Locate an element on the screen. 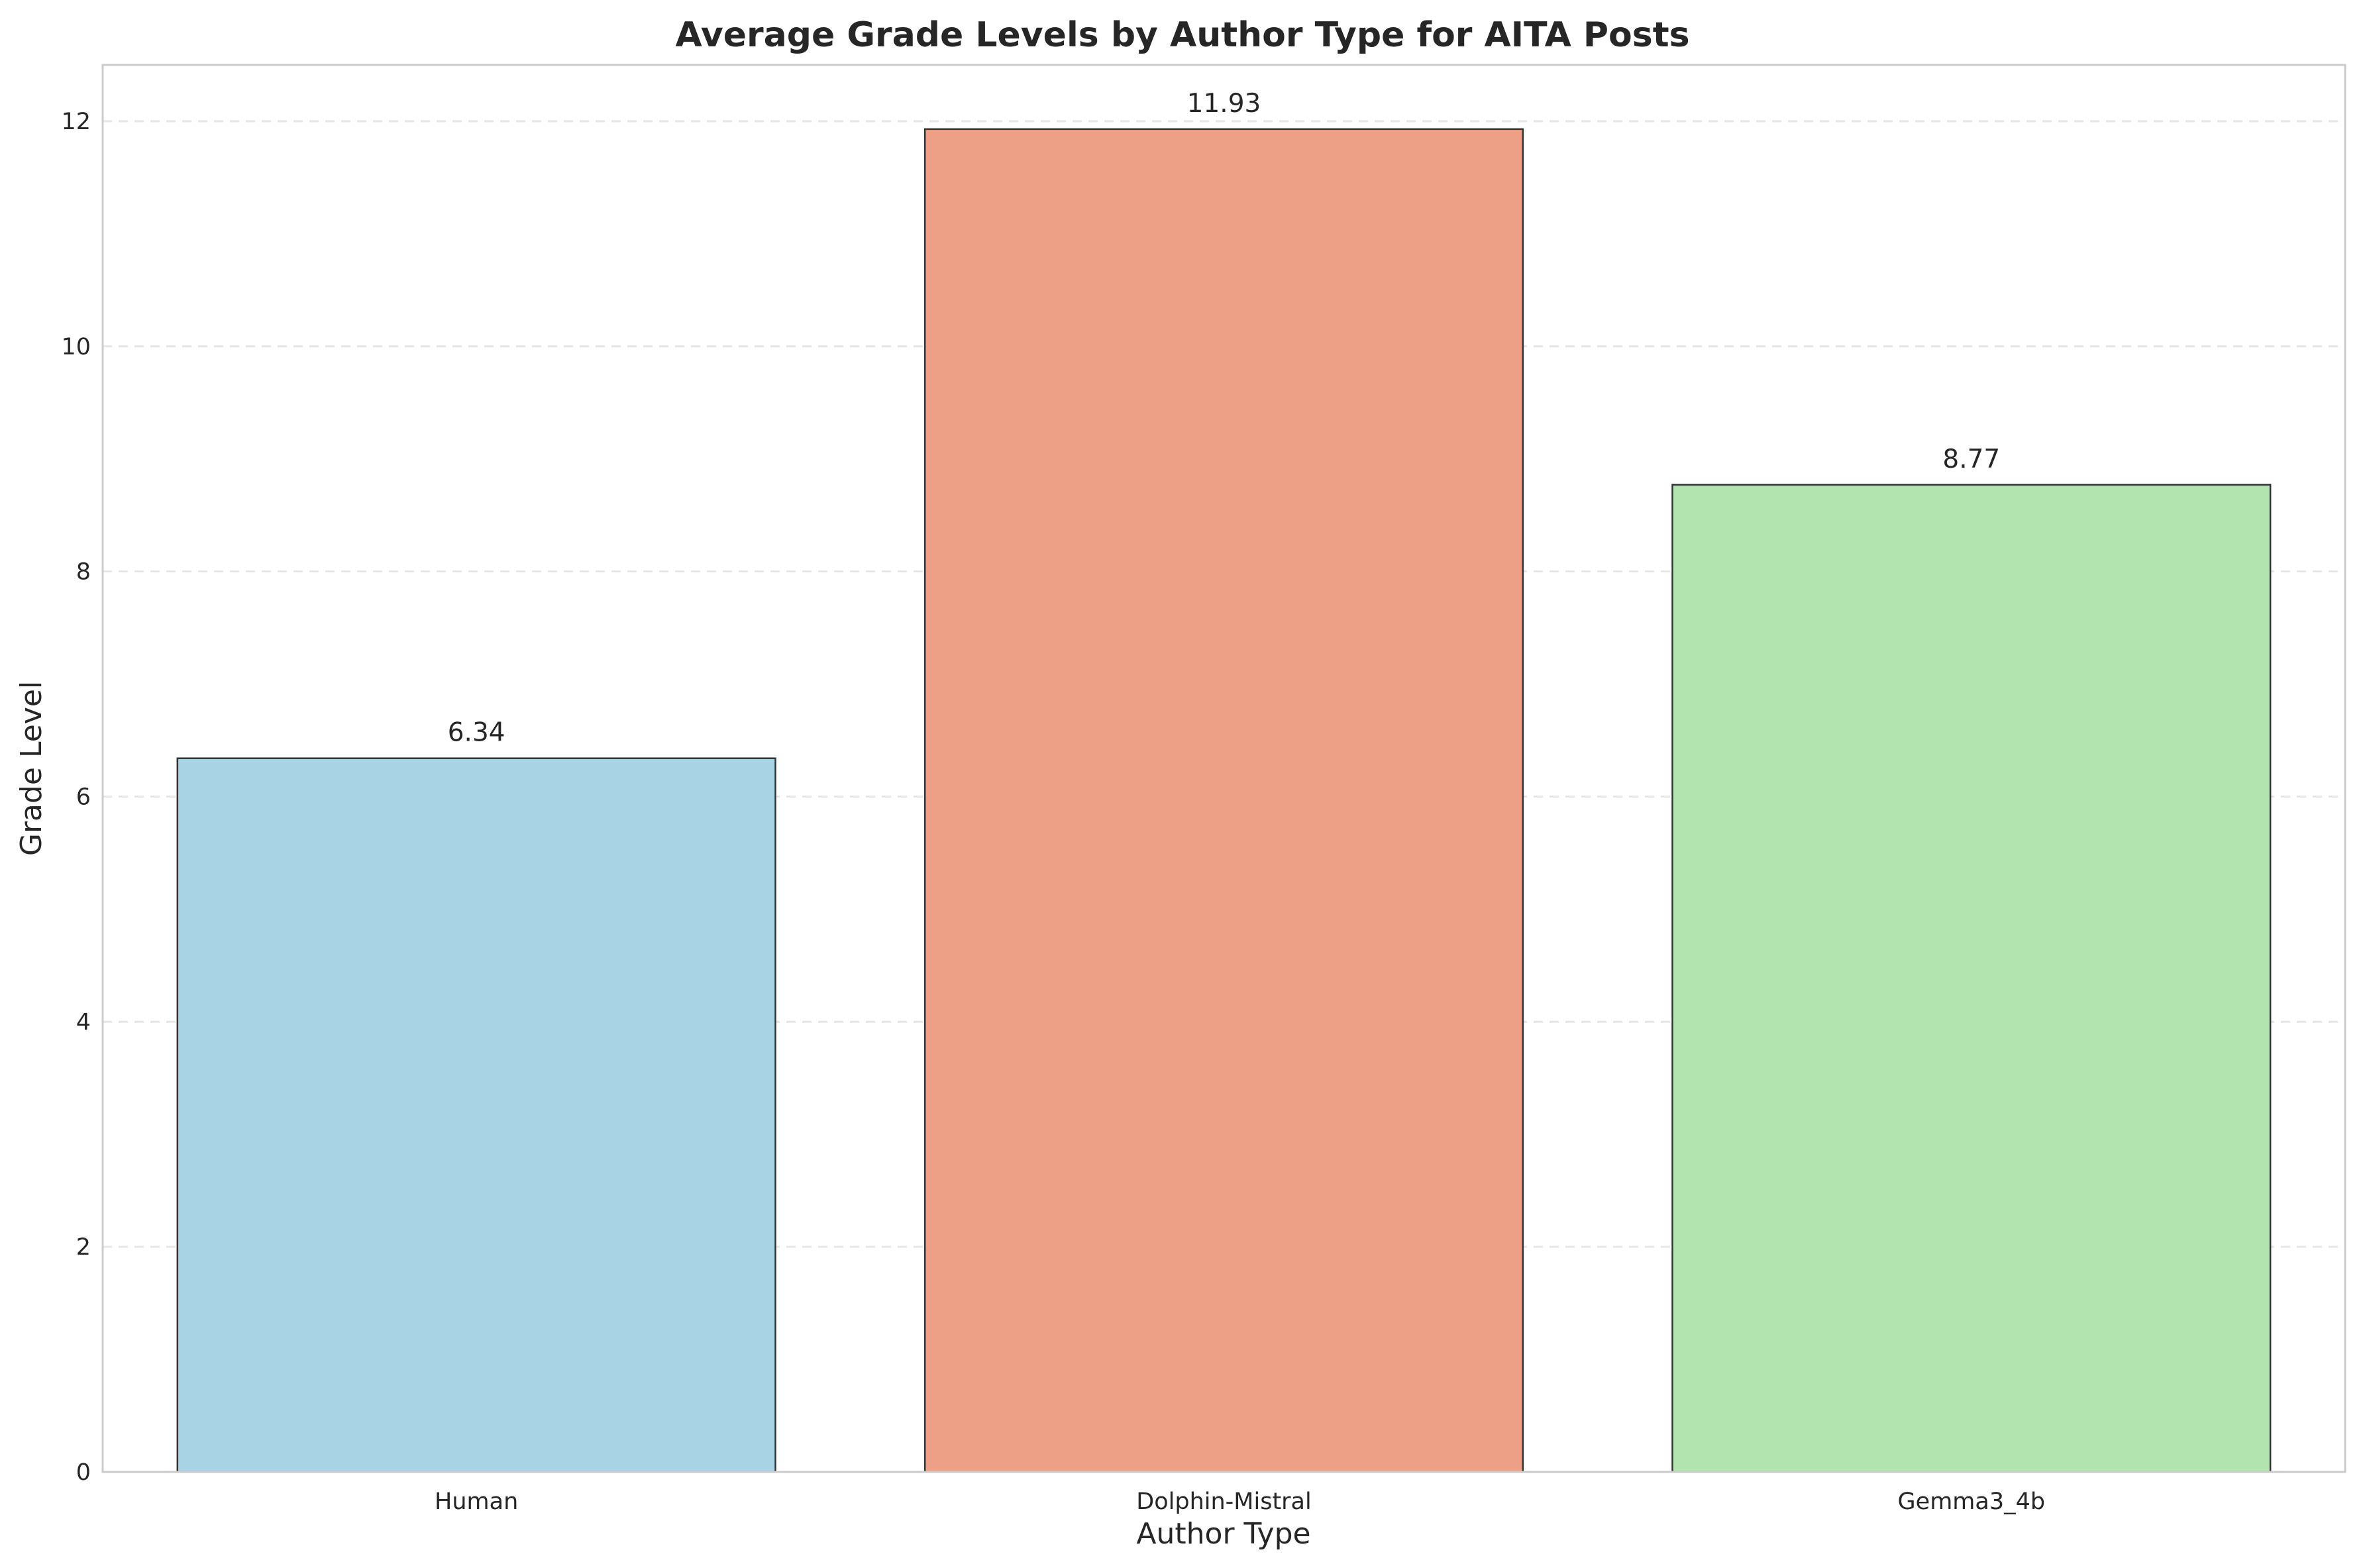 The image size is (2365, 1568). y-axis-ticks: 0 2 4 6 8 10 12 is located at coordinates (76, 797).